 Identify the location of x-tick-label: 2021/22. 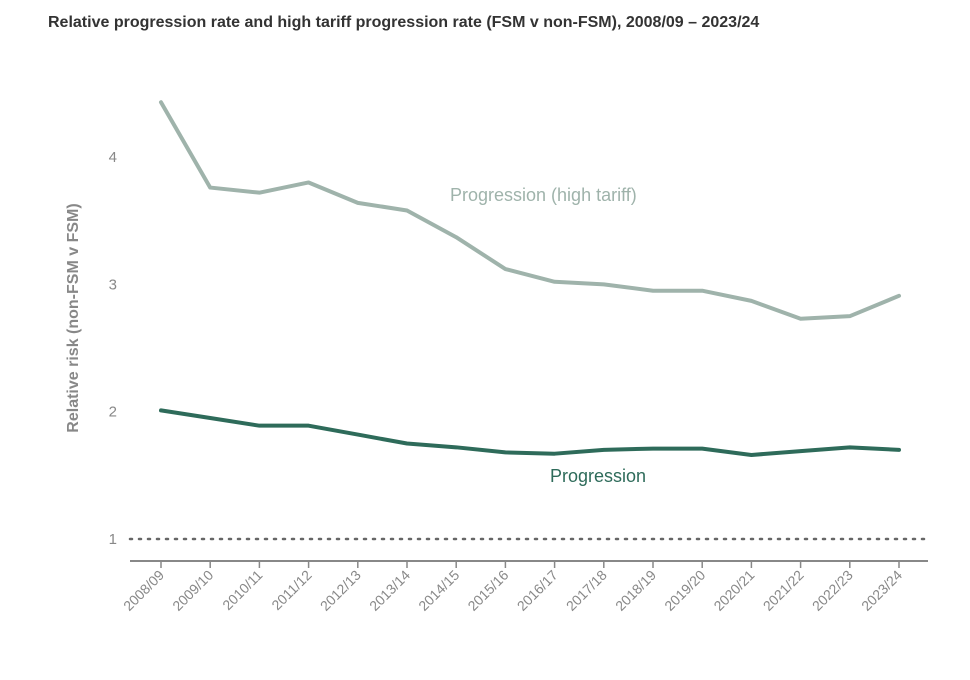
(783, 590).